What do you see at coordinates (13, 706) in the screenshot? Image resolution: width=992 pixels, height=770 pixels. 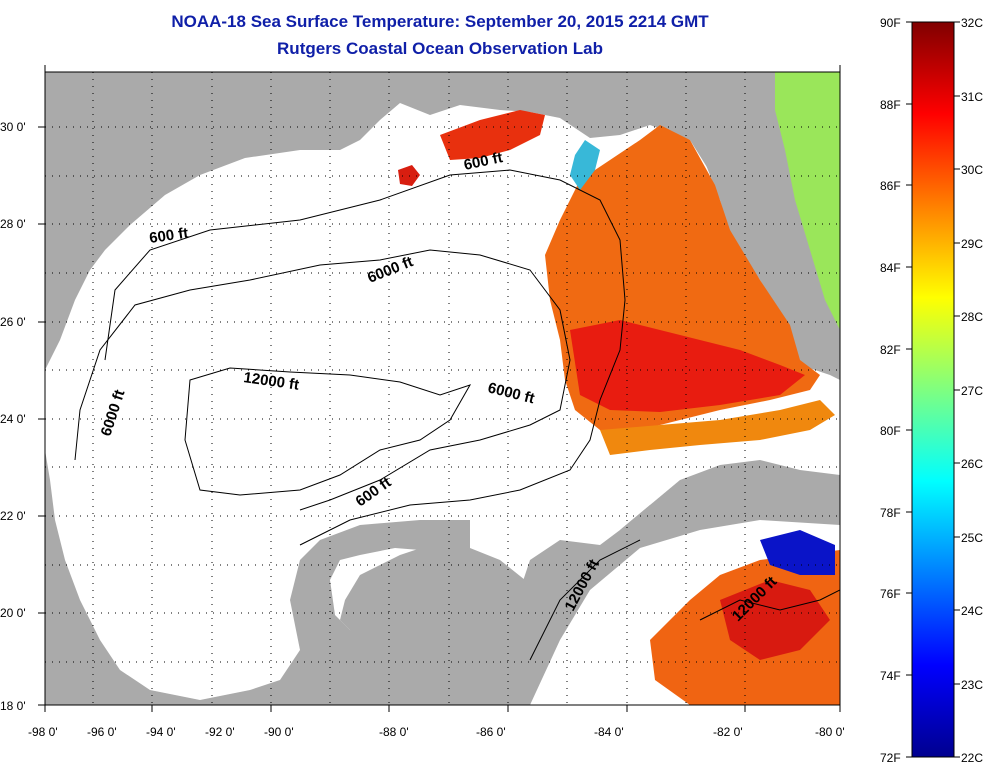 I see `lat-tick-label: 18 0'` at bounding box center [13, 706].